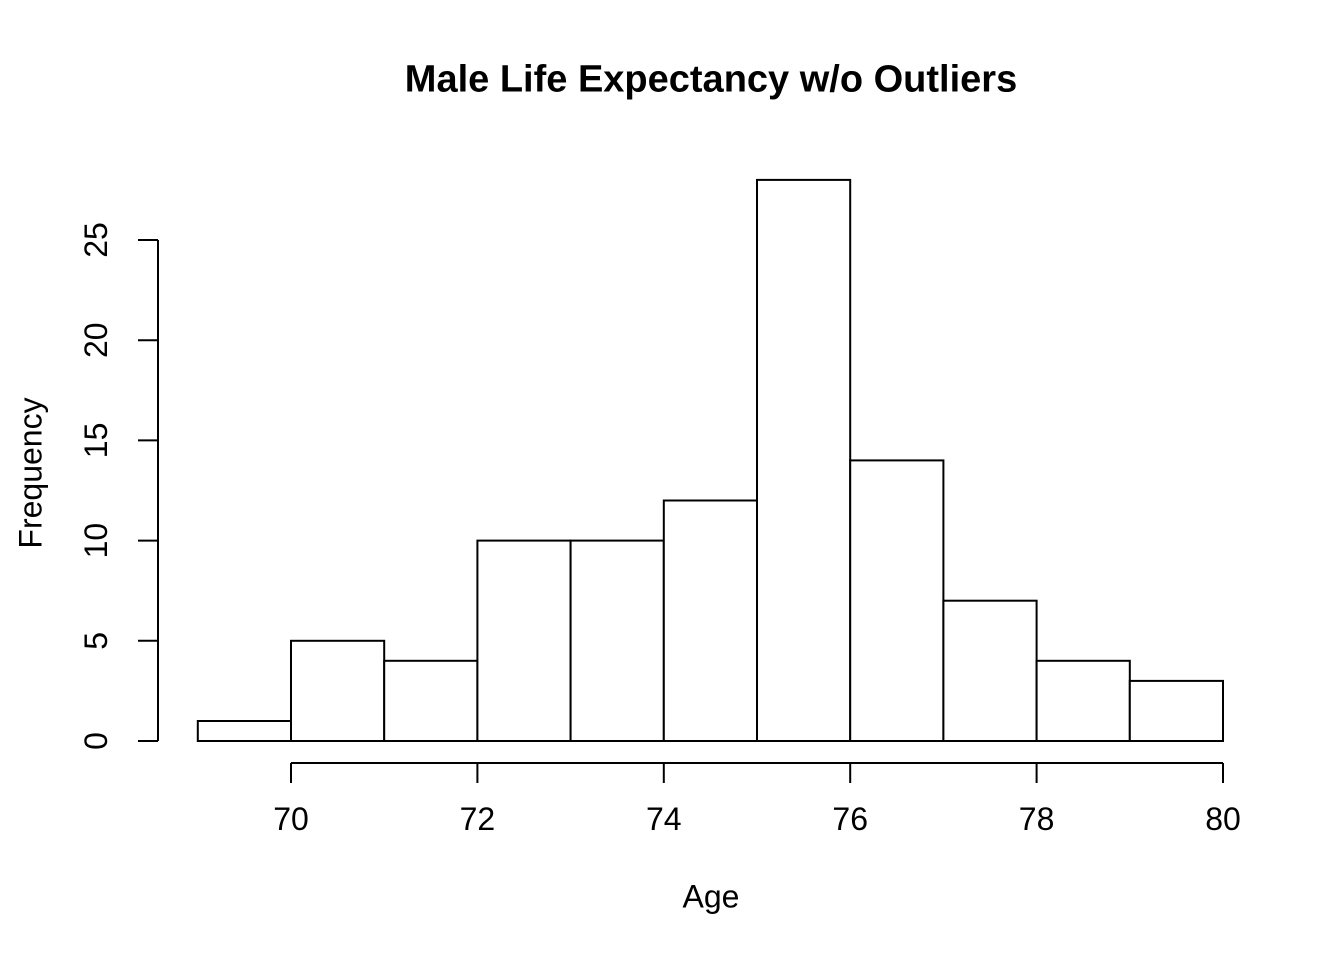 The image size is (1344, 960). What do you see at coordinates (291, 819) in the screenshot?
I see `x-tick-label: 70` at bounding box center [291, 819].